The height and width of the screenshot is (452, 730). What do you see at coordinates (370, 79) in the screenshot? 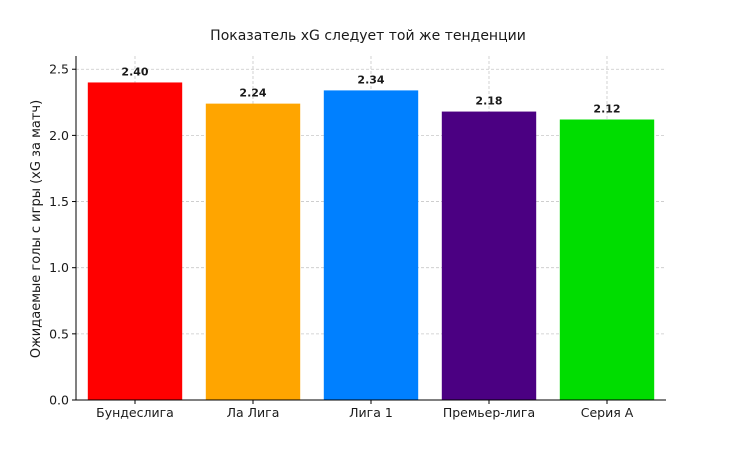
I see `data-label: 2.34` at bounding box center [370, 79].